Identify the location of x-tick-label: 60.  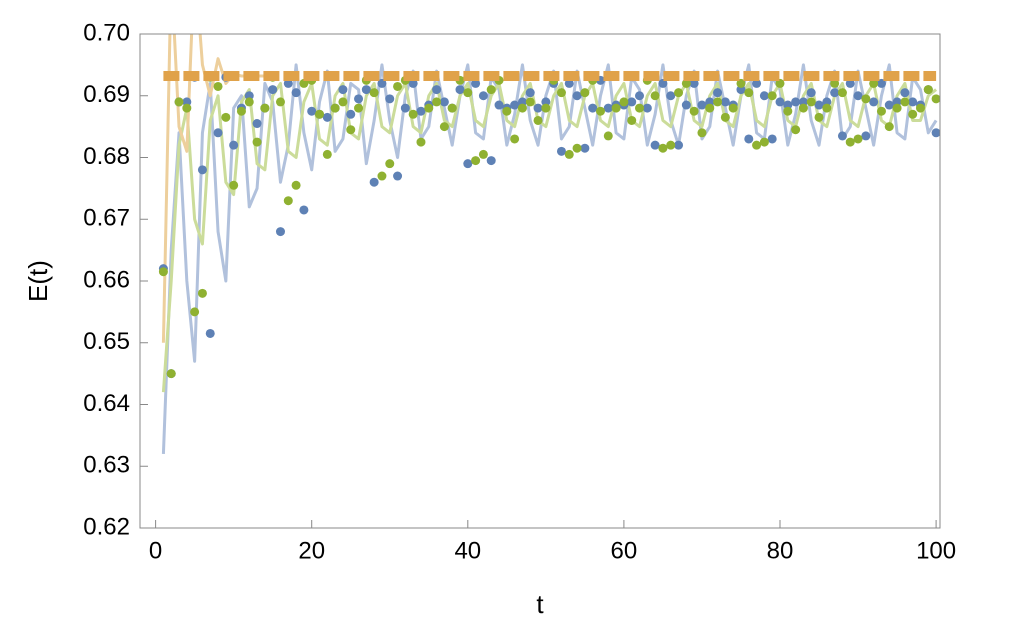
(624, 550).